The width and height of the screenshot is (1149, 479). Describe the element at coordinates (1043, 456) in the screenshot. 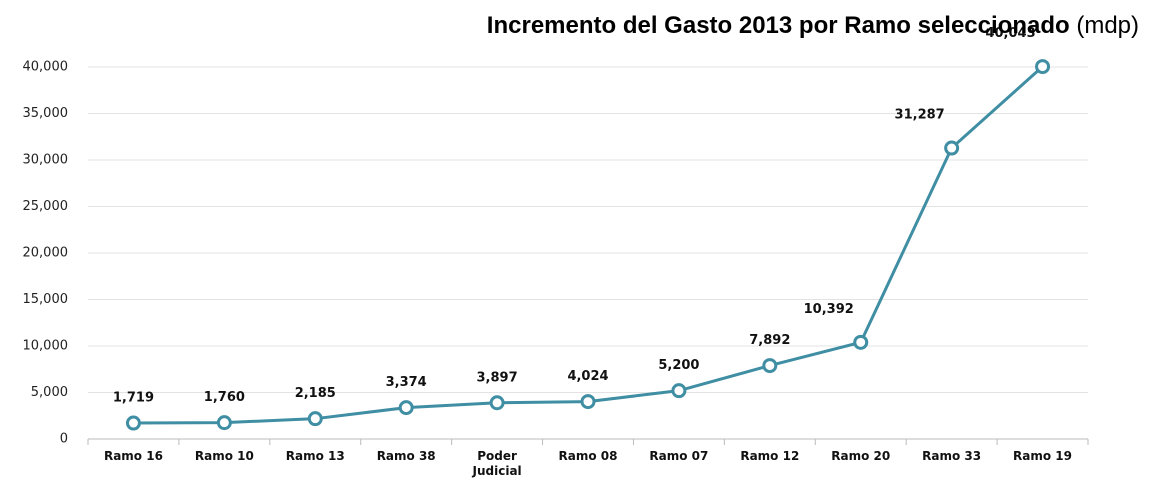

I see `x-tick-label: Ramo 19` at that location.